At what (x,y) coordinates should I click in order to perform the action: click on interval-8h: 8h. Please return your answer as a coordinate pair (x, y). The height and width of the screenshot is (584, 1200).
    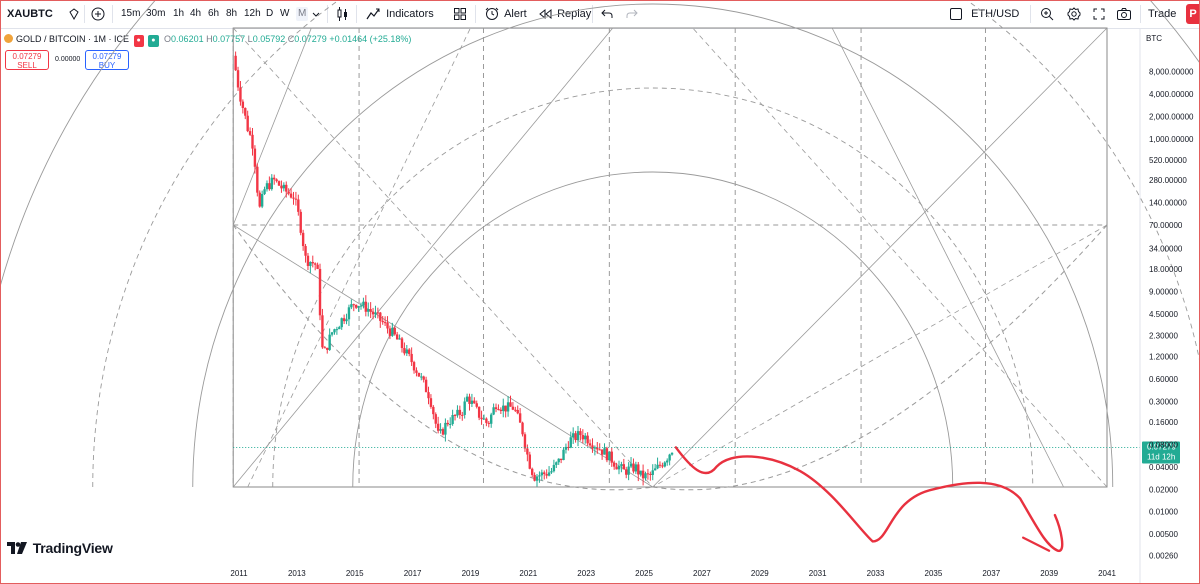
    Looking at the image, I should click on (232, 13).